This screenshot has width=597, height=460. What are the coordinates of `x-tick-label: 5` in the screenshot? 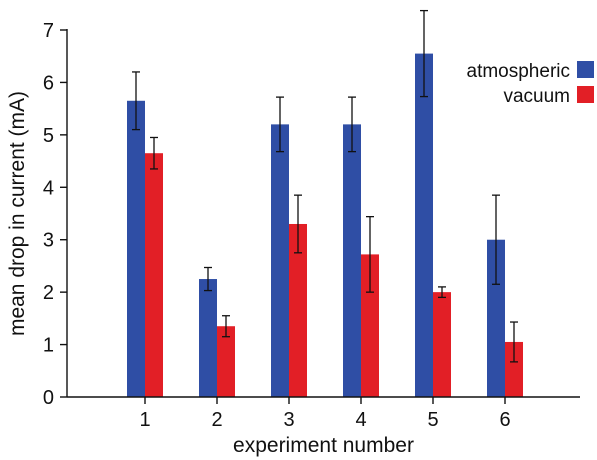 It's located at (432, 420).